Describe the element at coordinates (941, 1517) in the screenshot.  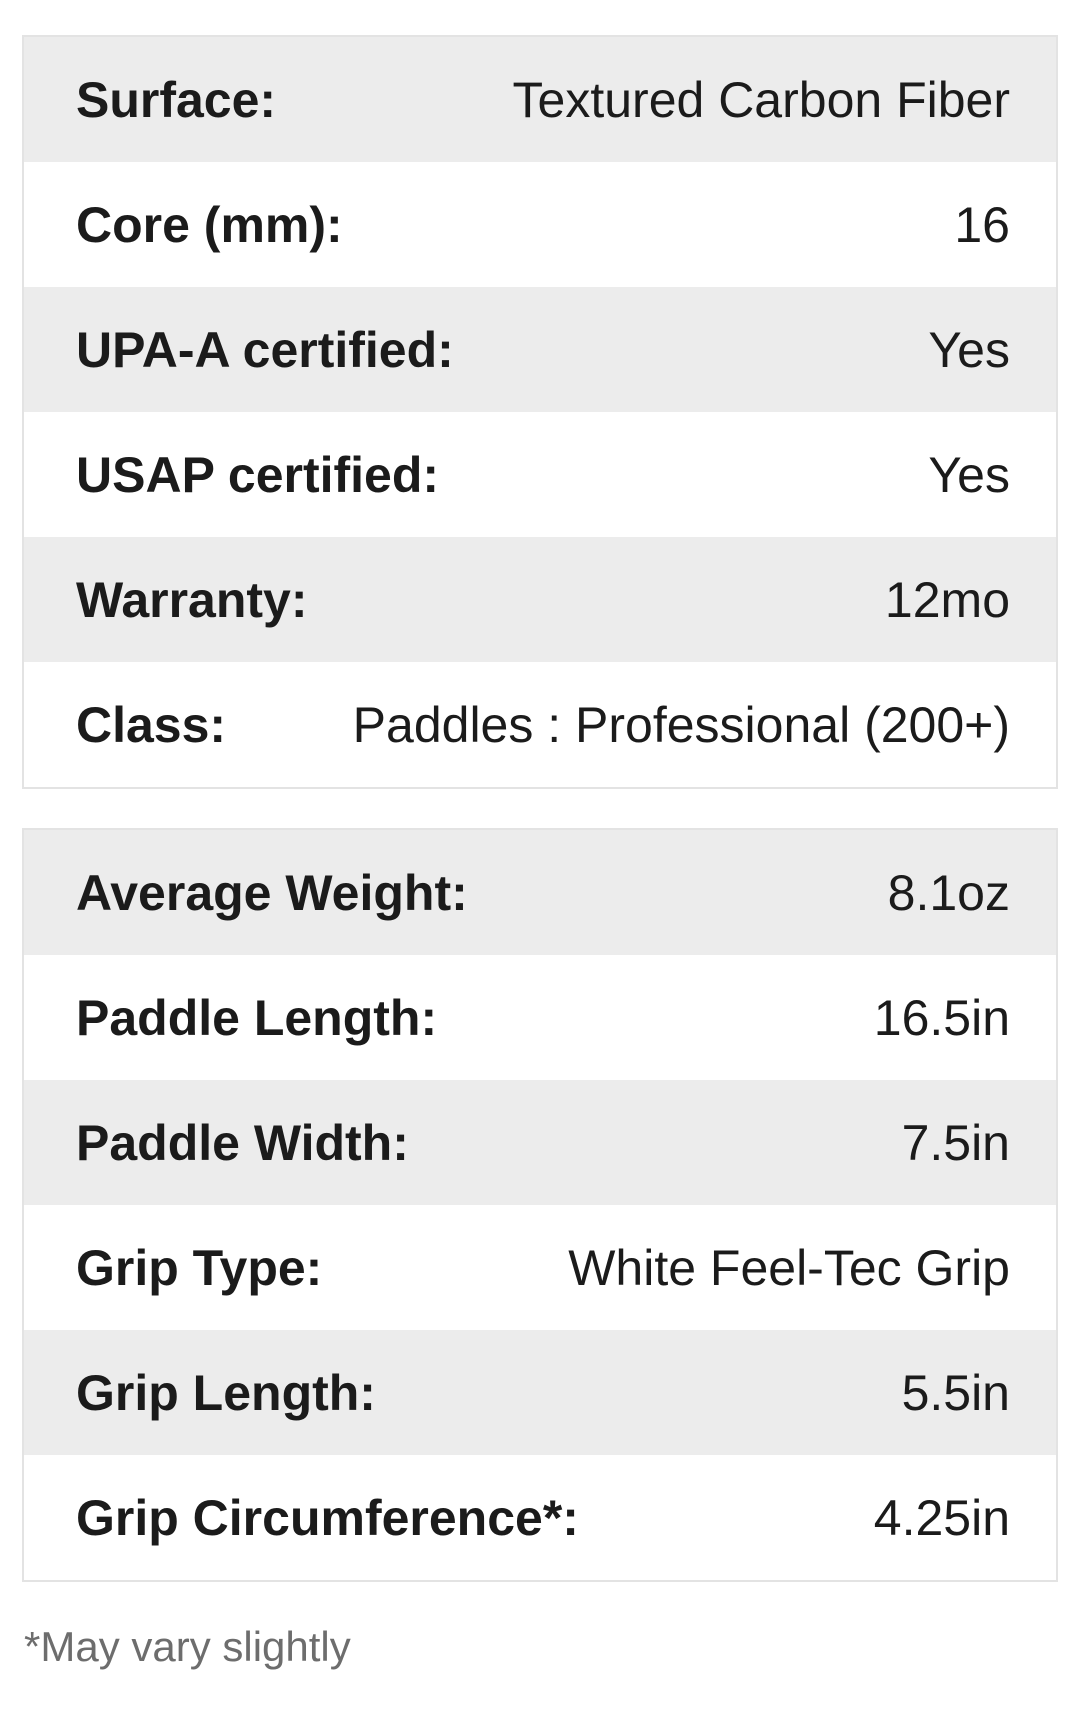
I see `spec-value: 4.25in` at that location.